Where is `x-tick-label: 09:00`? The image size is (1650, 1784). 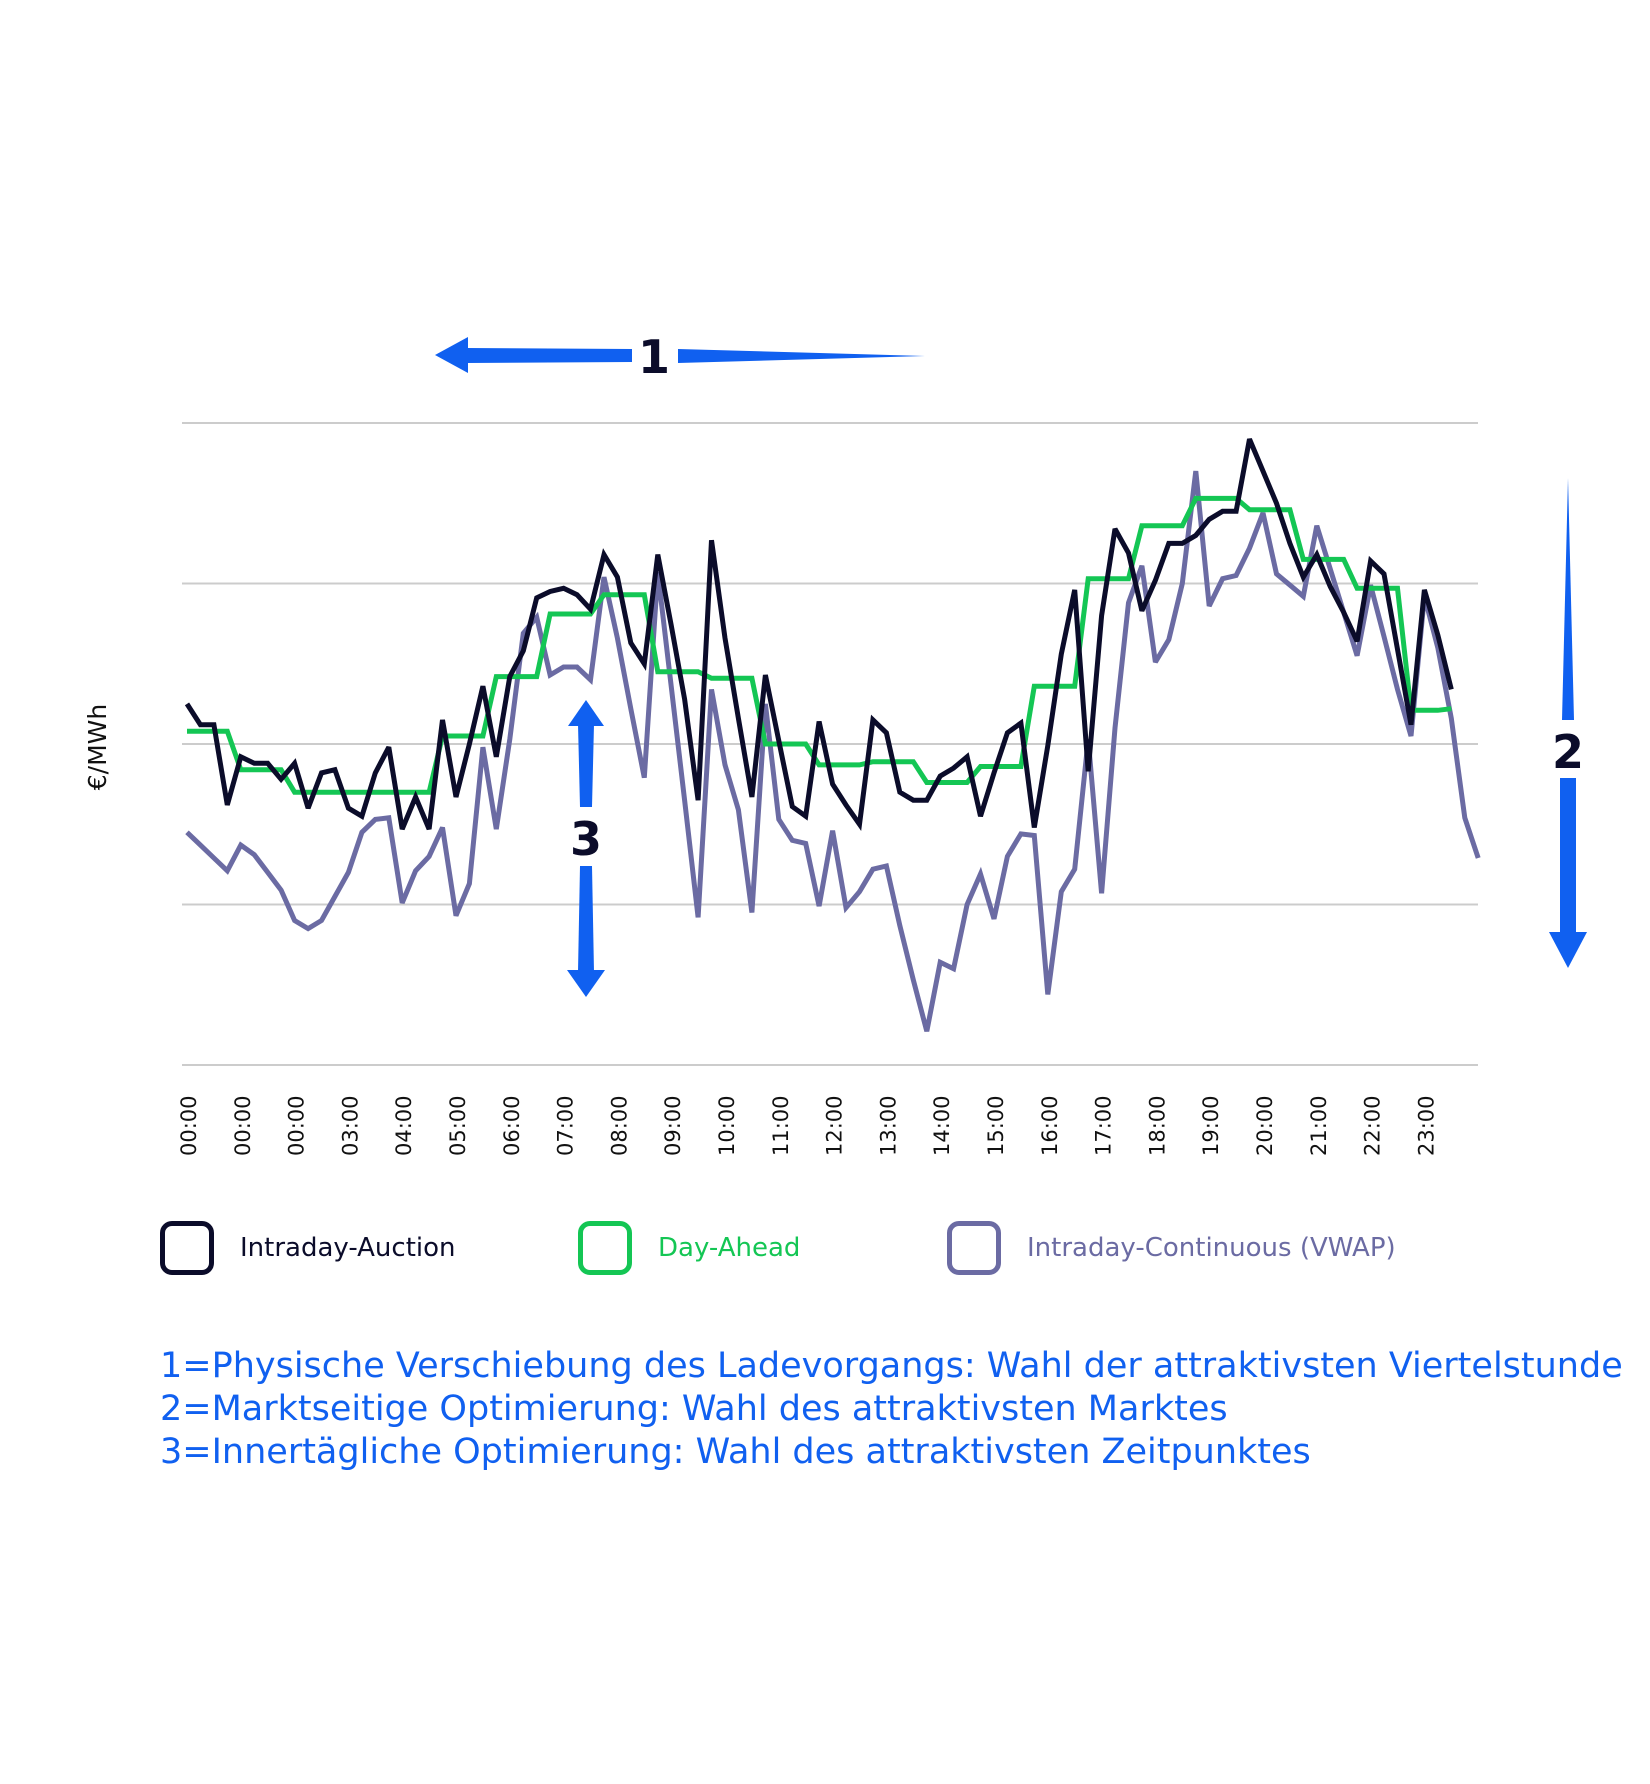 x-tick-label: 09:00 is located at coordinates (673, 1125).